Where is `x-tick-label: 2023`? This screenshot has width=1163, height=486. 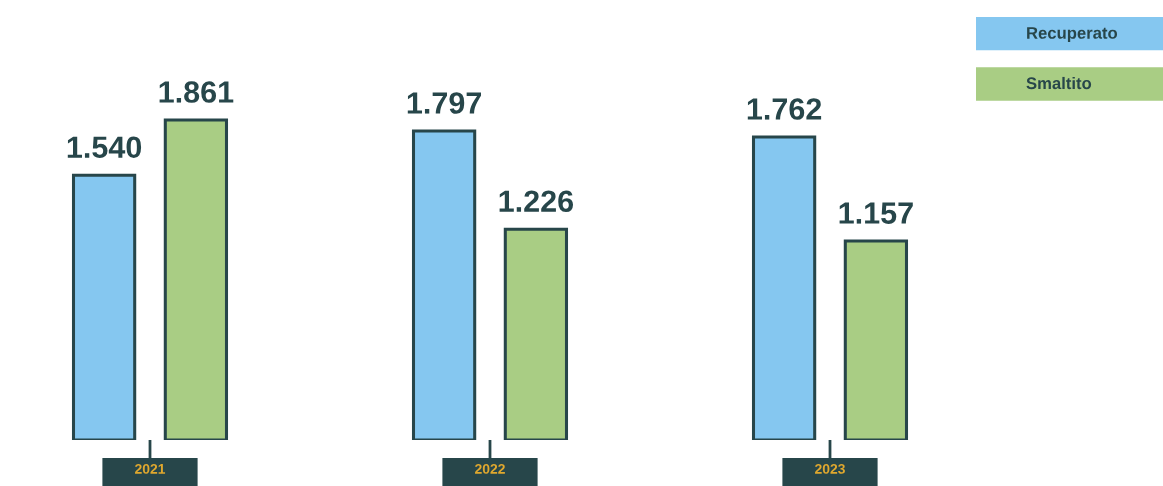 x-tick-label: 2023 is located at coordinates (830, 468).